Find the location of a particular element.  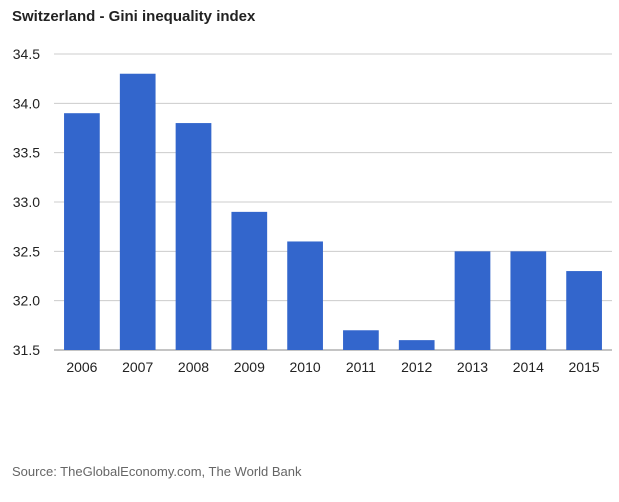

bar-2013 is located at coordinates (472, 300).